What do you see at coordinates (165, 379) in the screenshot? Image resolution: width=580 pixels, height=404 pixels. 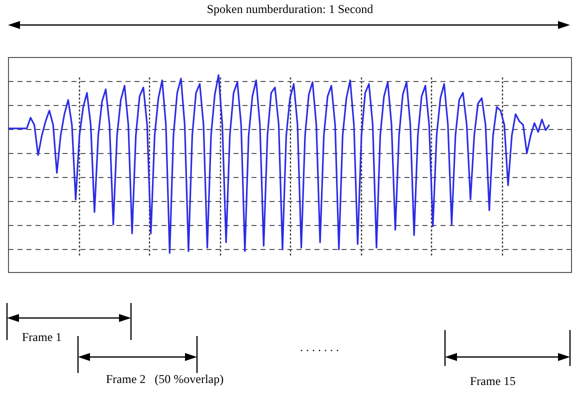 I see `text: Frame 2 (50 %overlap)` at bounding box center [165, 379].